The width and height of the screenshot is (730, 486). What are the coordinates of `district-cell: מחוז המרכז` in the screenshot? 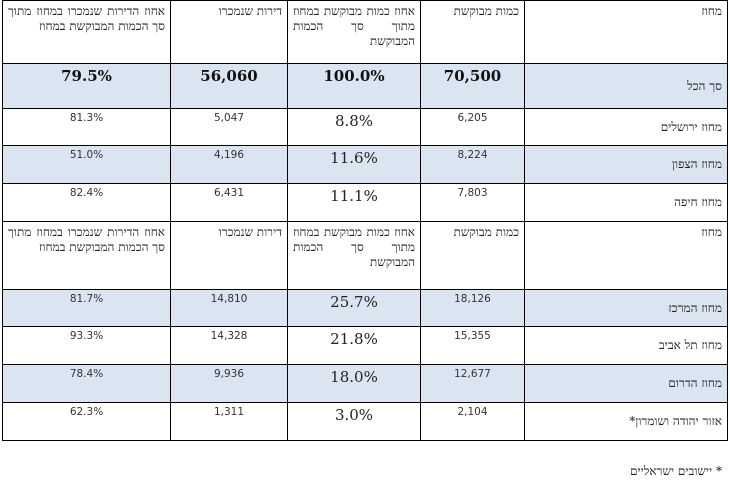 It's located at (626, 308).